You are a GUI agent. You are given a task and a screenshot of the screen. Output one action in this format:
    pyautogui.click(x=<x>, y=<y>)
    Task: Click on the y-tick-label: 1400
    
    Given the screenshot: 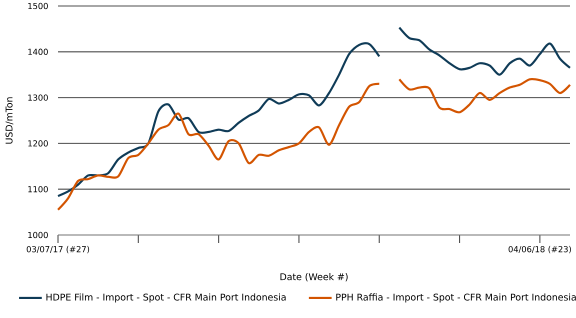 What is the action you would take?
    pyautogui.click(x=38, y=51)
    